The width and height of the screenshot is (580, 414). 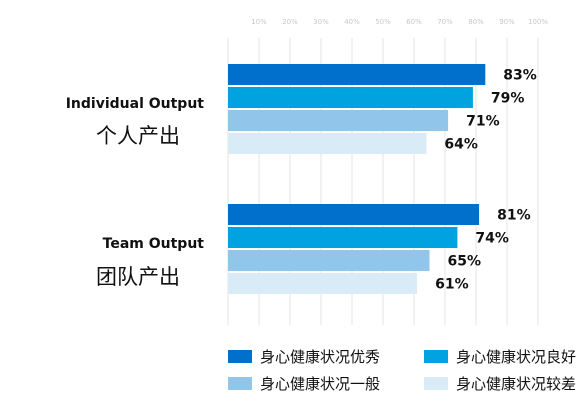 I want to click on category-label-en: Team Output, so click(x=154, y=244).